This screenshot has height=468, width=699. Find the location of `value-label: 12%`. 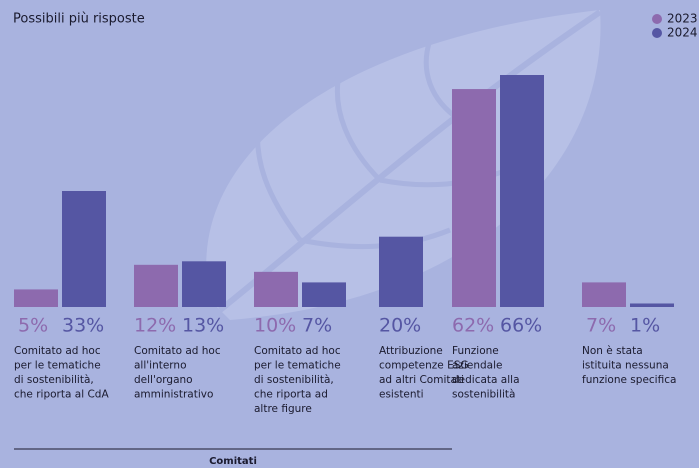

value-label: 12% is located at coordinates (155, 326).